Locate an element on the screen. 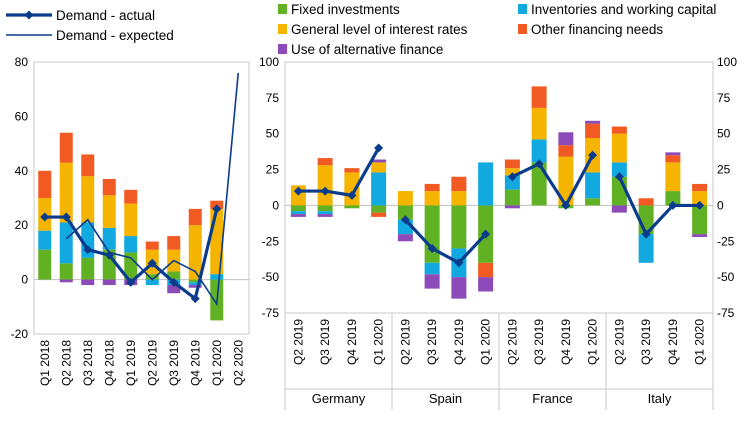 Image resolution: width=749 pixels, height=421 pixels. left-x-tick-label: Q2 2019 is located at coordinates (152, 363).